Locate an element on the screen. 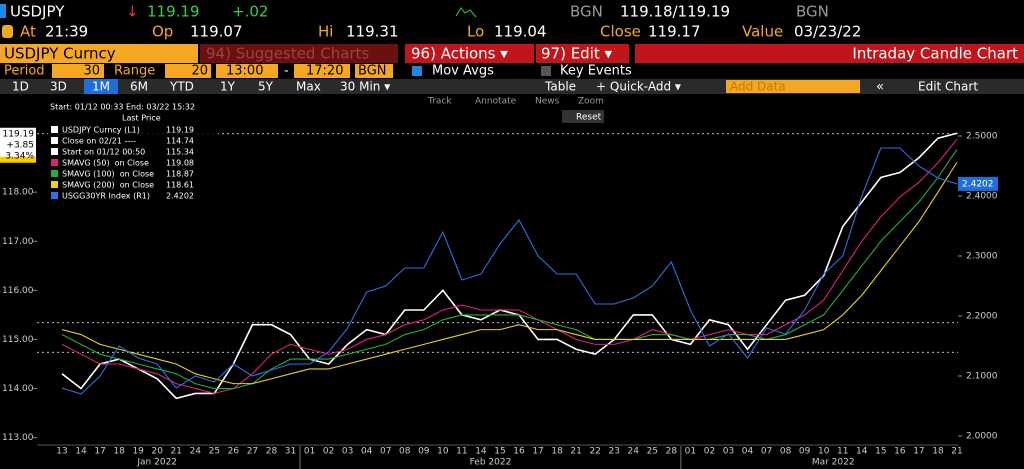  tab: 5Y is located at coordinates (266, 87).